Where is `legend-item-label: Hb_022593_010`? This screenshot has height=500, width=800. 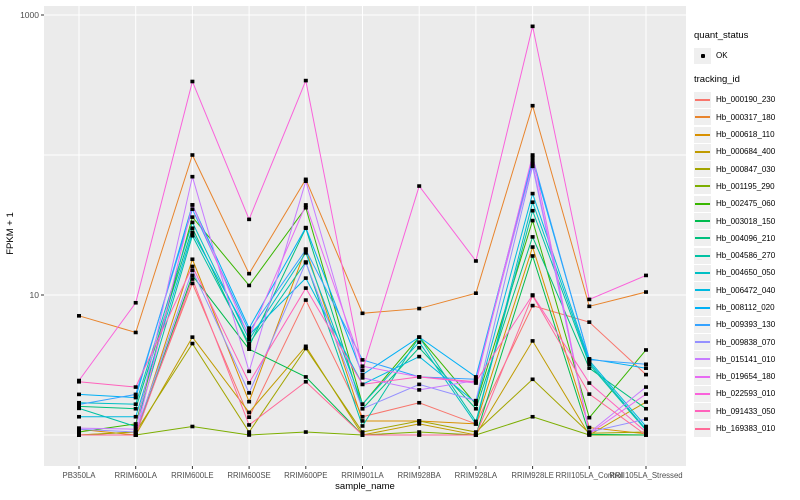 legend-item-label: Hb_022593_010 is located at coordinates (746, 394).